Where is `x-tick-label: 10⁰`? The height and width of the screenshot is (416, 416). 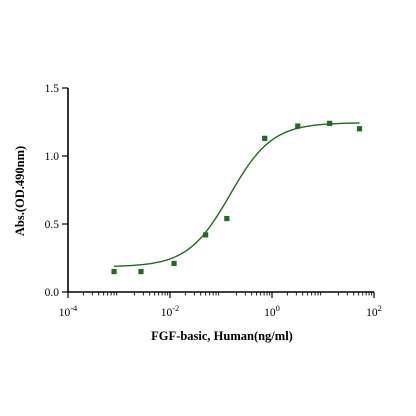 x-tick-label: 10⁰ is located at coordinates (272, 311).